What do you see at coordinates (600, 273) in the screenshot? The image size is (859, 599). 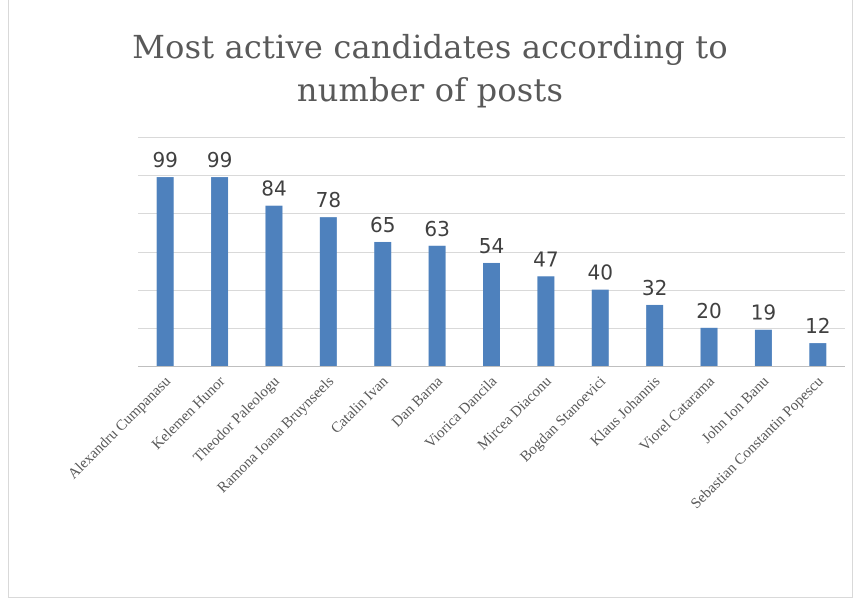 I see `data-label: 40` at bounding box center [600, 273].